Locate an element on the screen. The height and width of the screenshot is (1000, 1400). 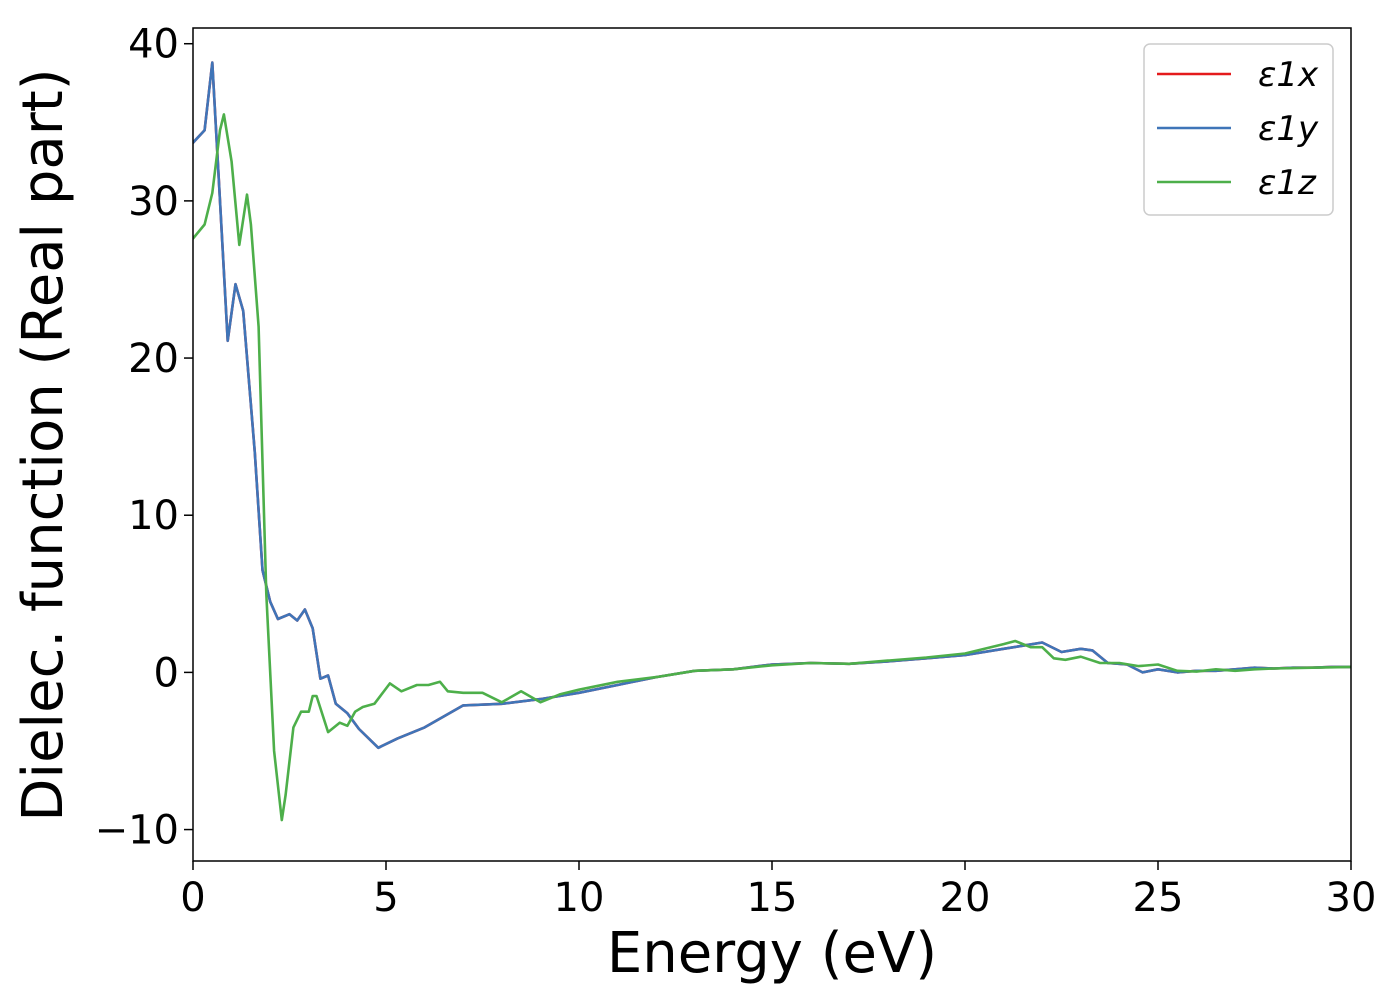
x-tick-label: 0 is located at coordinates (192, 898).